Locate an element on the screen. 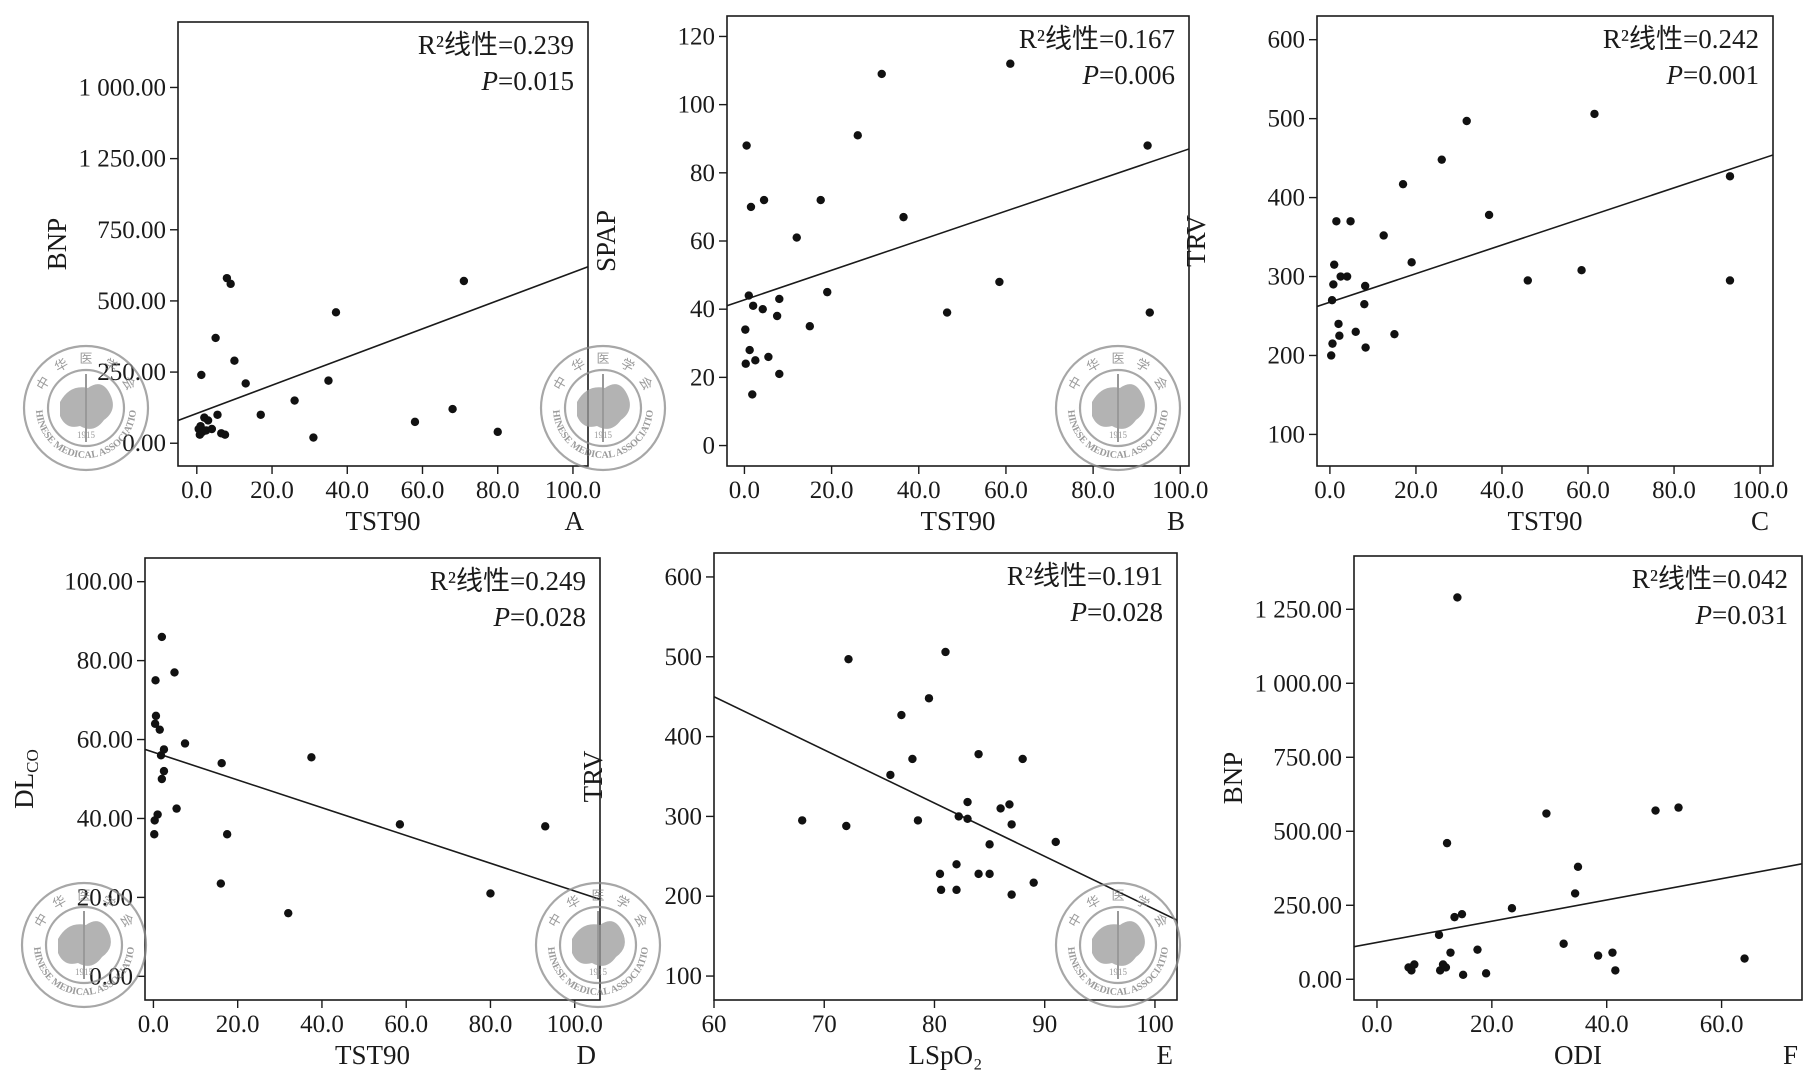 The width and height of the screenshot is (1814, 1082). x-tick-label: 80 is located at coordinates (934, 1024).